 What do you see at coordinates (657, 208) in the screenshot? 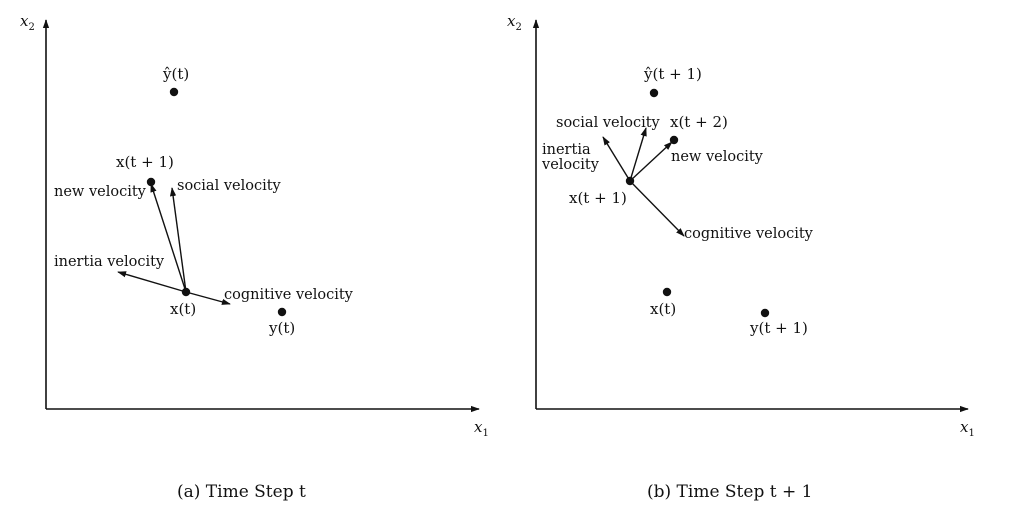
I see `panel-b-cognitive-velocity-arrow` at bounding box center [657, 208].